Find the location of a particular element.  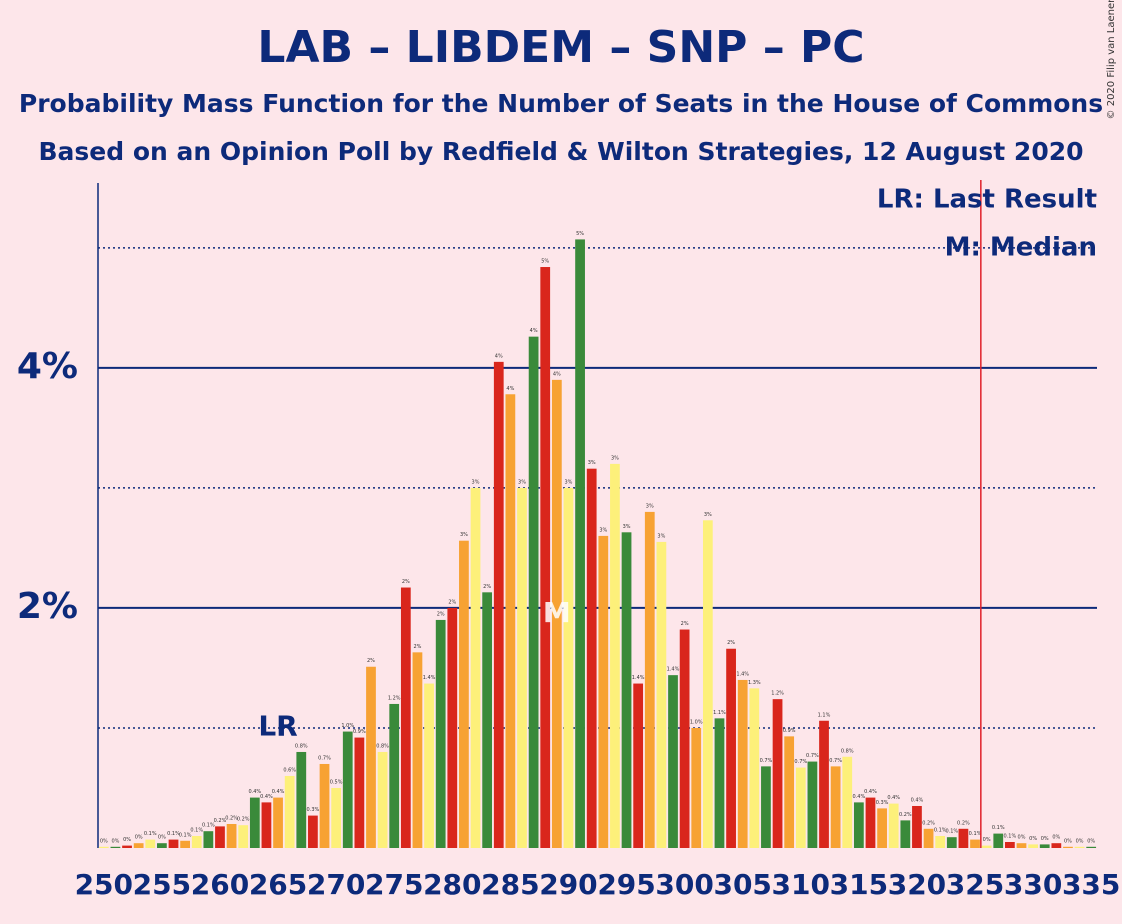

value-label: 1.1% is located at coordinates (824, 715).